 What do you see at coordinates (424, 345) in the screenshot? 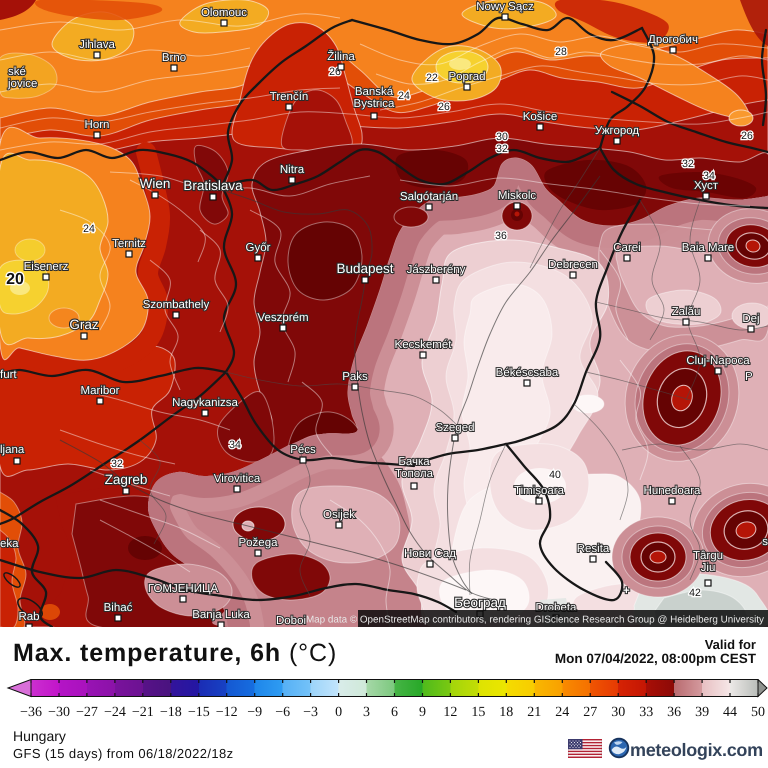
I see `svg-text: Kecskemét` at bounding box center [424, 345].